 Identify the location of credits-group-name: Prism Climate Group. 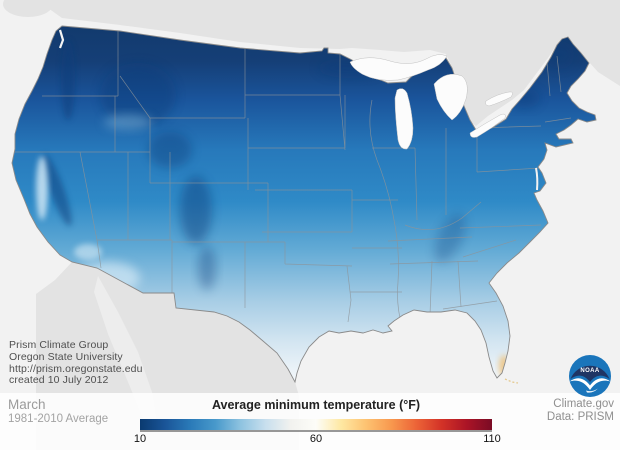
(59, 345).